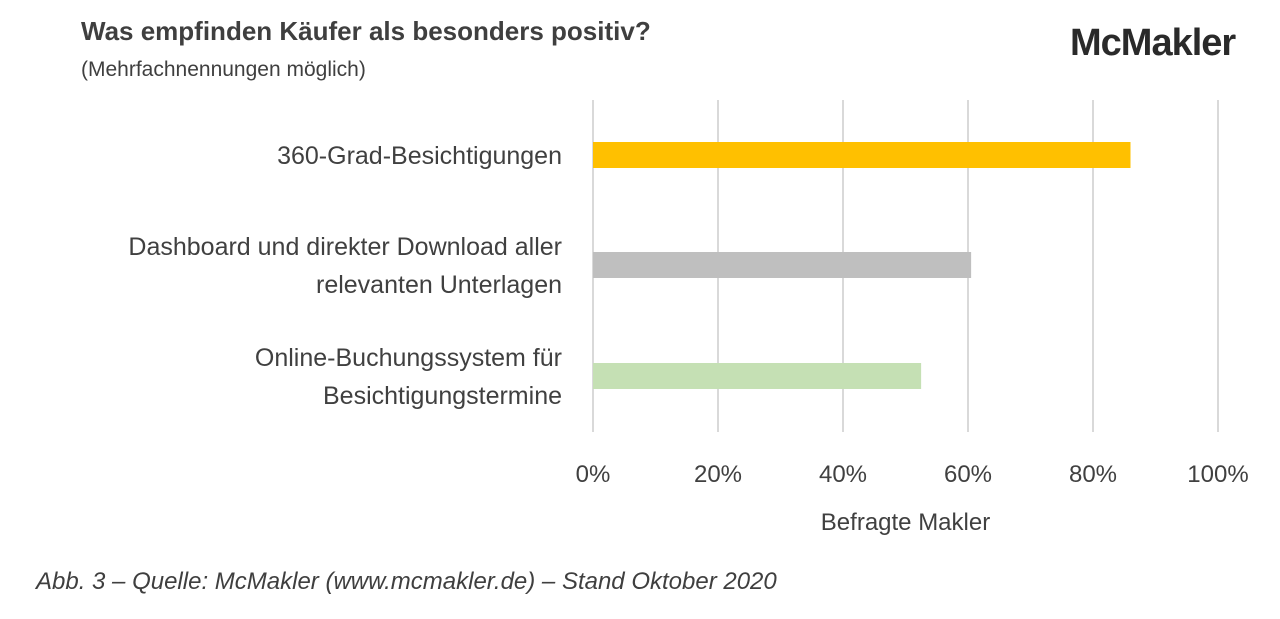 This screenshot has width=1280, height=619. Describe the element at coordinates (408, 358) in the screenshot. I see `category-label: Online-Buchungssystem für` at that location.